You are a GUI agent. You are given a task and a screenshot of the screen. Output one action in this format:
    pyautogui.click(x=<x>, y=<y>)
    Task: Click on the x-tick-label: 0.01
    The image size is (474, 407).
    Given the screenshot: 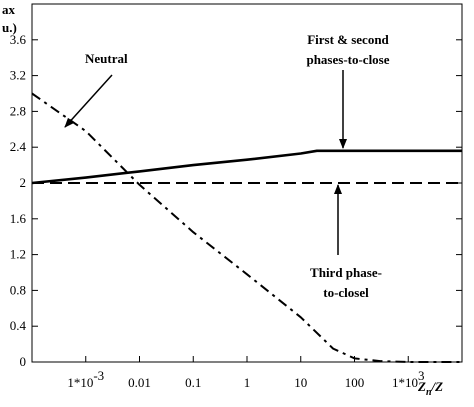 What is the action you would take?
    pyautogui.click(x=139, y=382)
    